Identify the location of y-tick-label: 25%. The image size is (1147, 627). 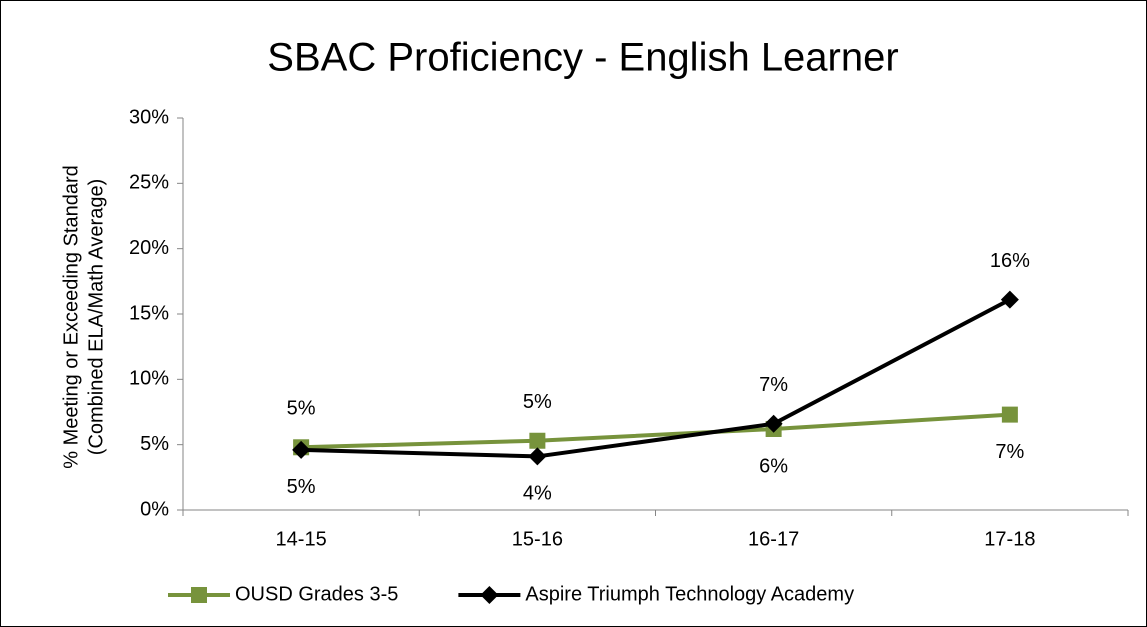
(149, 183).